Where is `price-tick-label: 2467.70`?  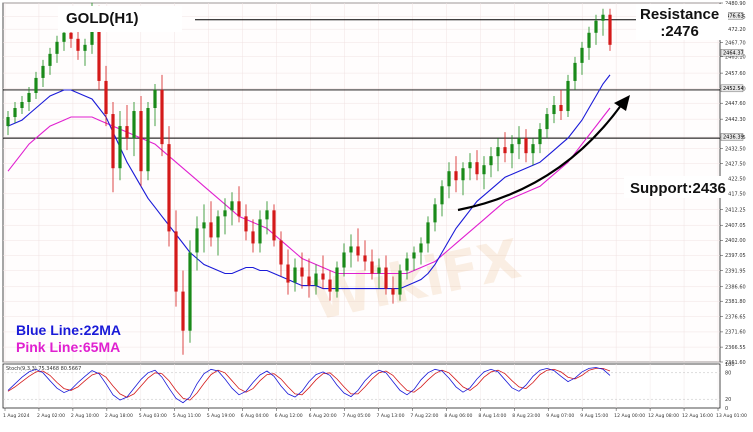 price-tick-label: 2467.70 is located at coordinates (735, 44).